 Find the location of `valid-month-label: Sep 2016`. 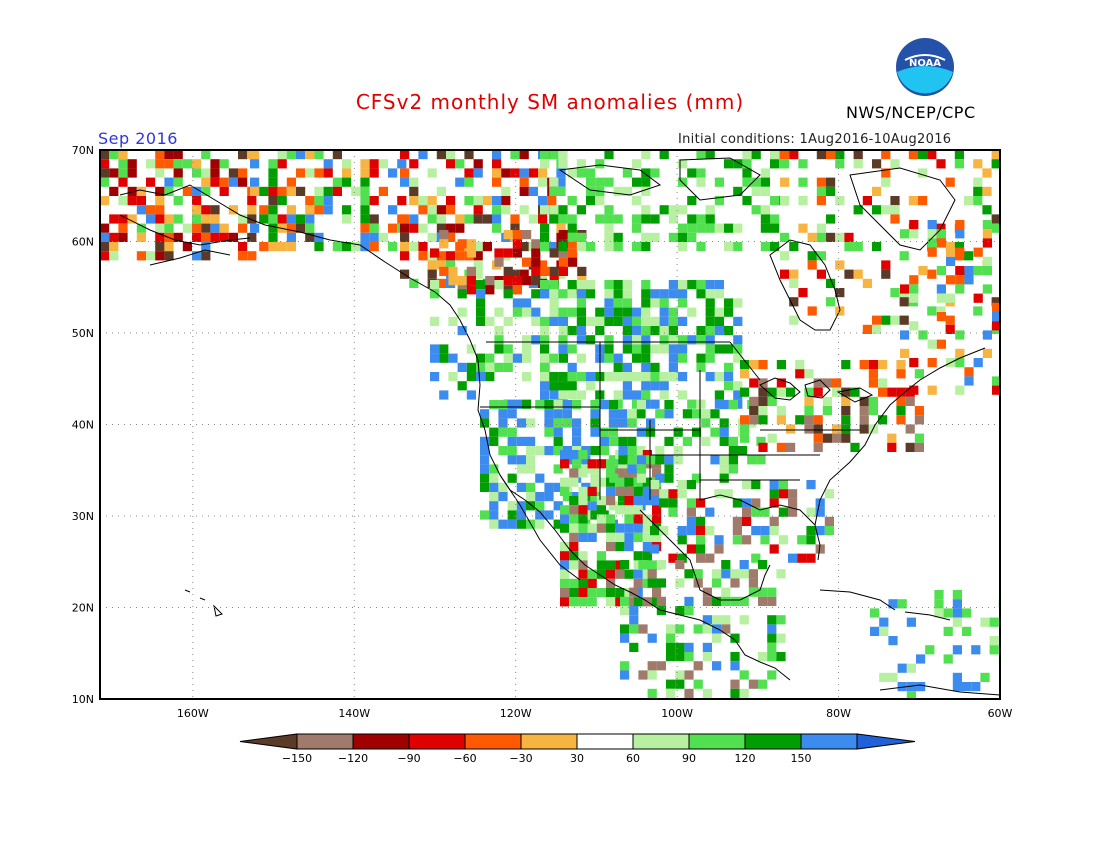

valid-month-label: Sep 2016 is located at coordinates (138, 138).